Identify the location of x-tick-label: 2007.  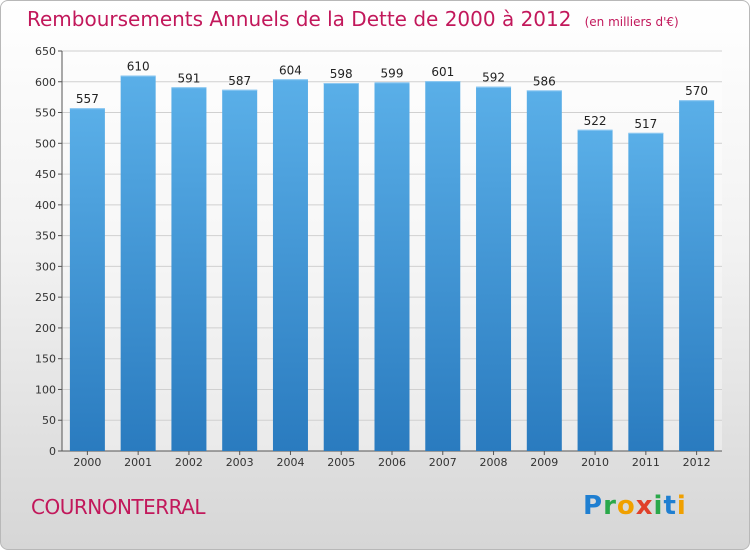
(443, 462).